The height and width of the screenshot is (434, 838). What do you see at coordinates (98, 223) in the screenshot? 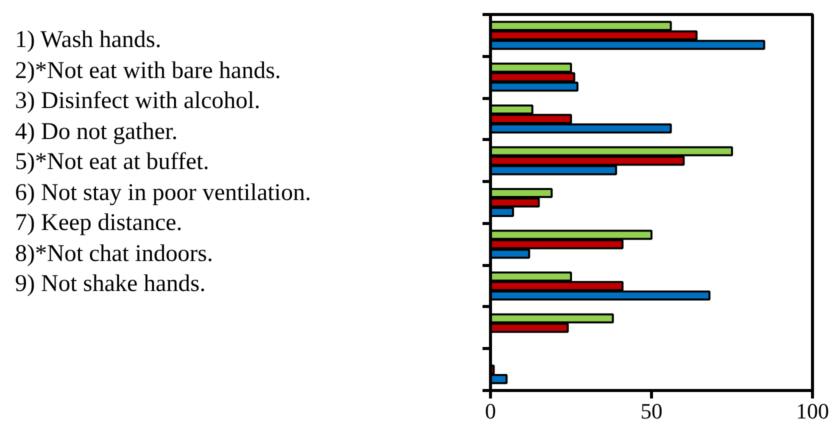
I see `text: 7) Keep distance.` at bounding box center [98, 223].